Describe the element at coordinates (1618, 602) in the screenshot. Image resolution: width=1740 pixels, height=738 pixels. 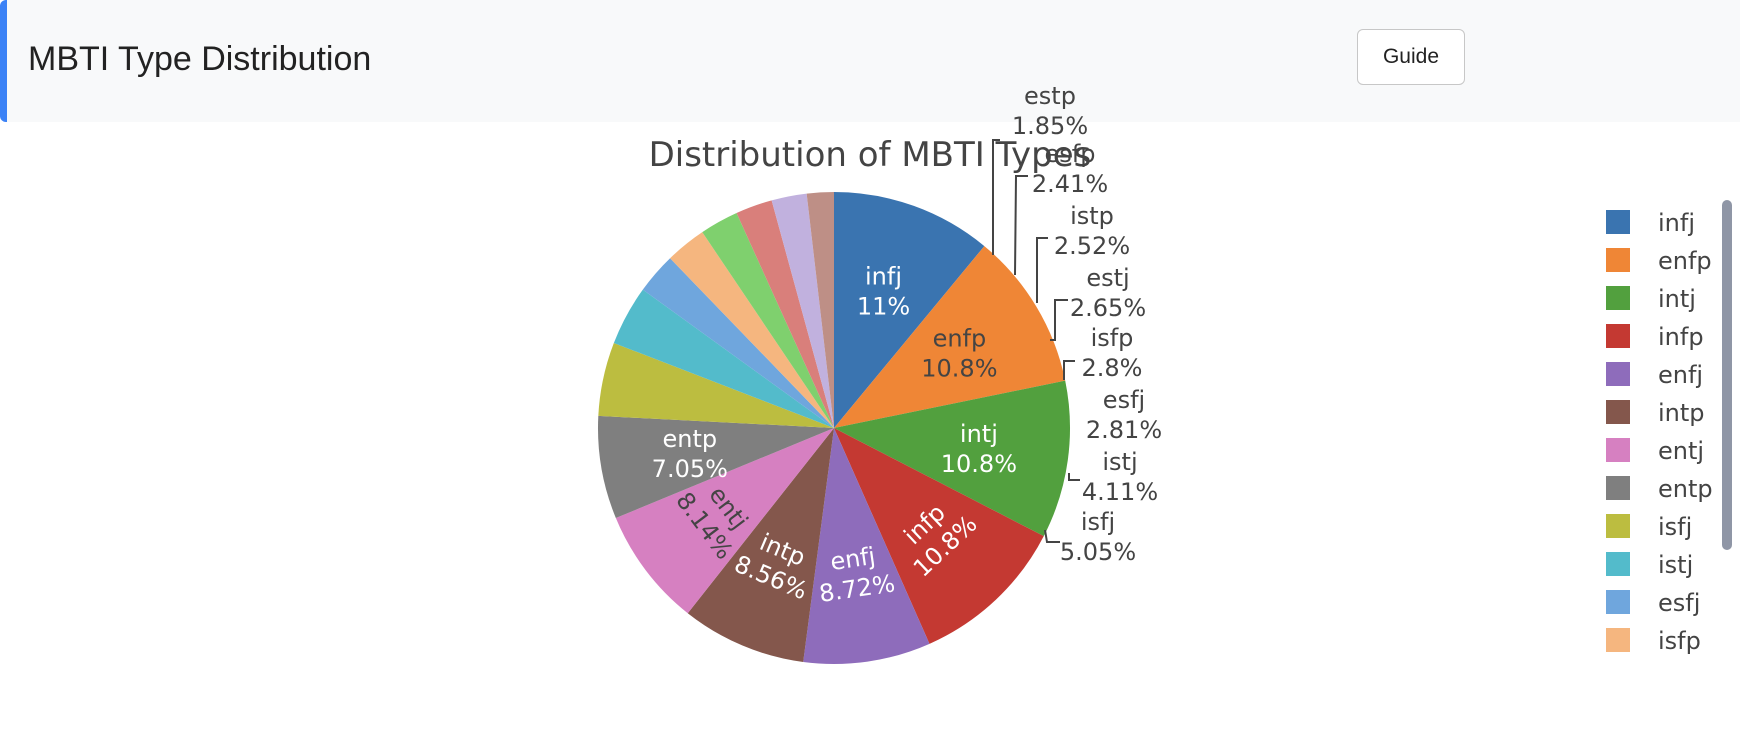
I see `legend-swatch-esfj` at that location.